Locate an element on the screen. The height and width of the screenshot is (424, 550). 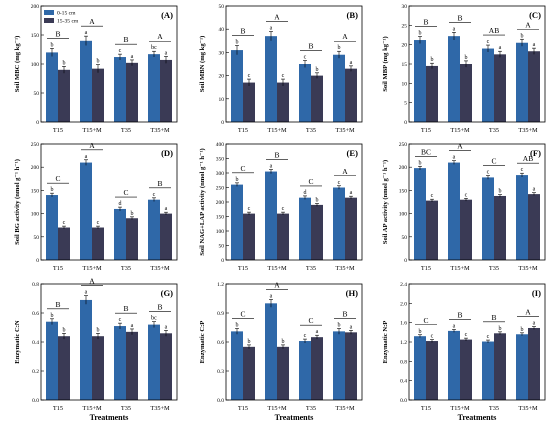
panel-letter: (H) is located at coordinates (352, 293).